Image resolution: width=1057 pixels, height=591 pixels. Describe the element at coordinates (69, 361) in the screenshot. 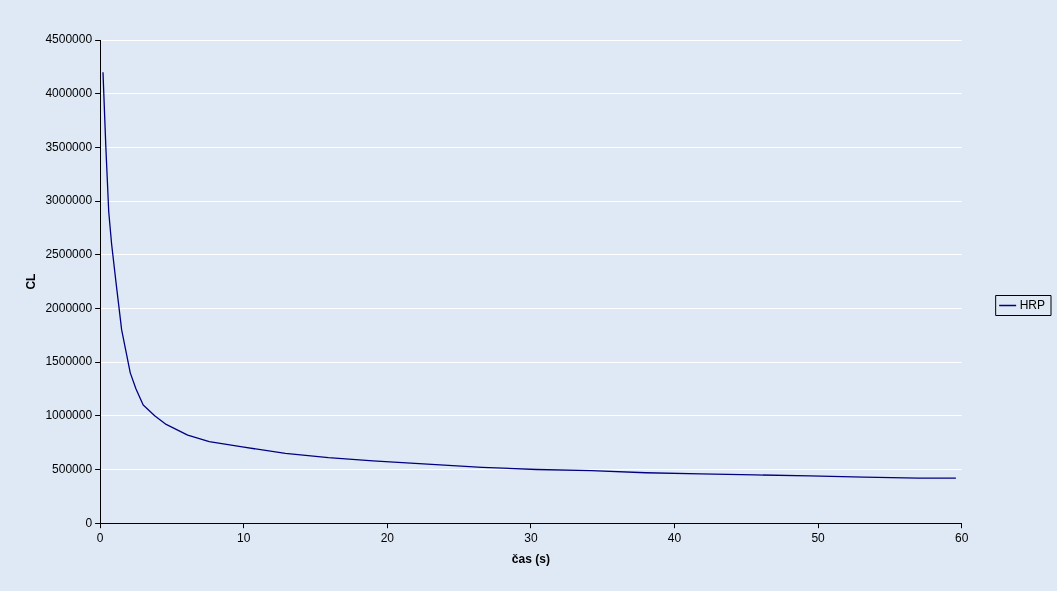

I see `y-tick-label: 1500000` at that location.